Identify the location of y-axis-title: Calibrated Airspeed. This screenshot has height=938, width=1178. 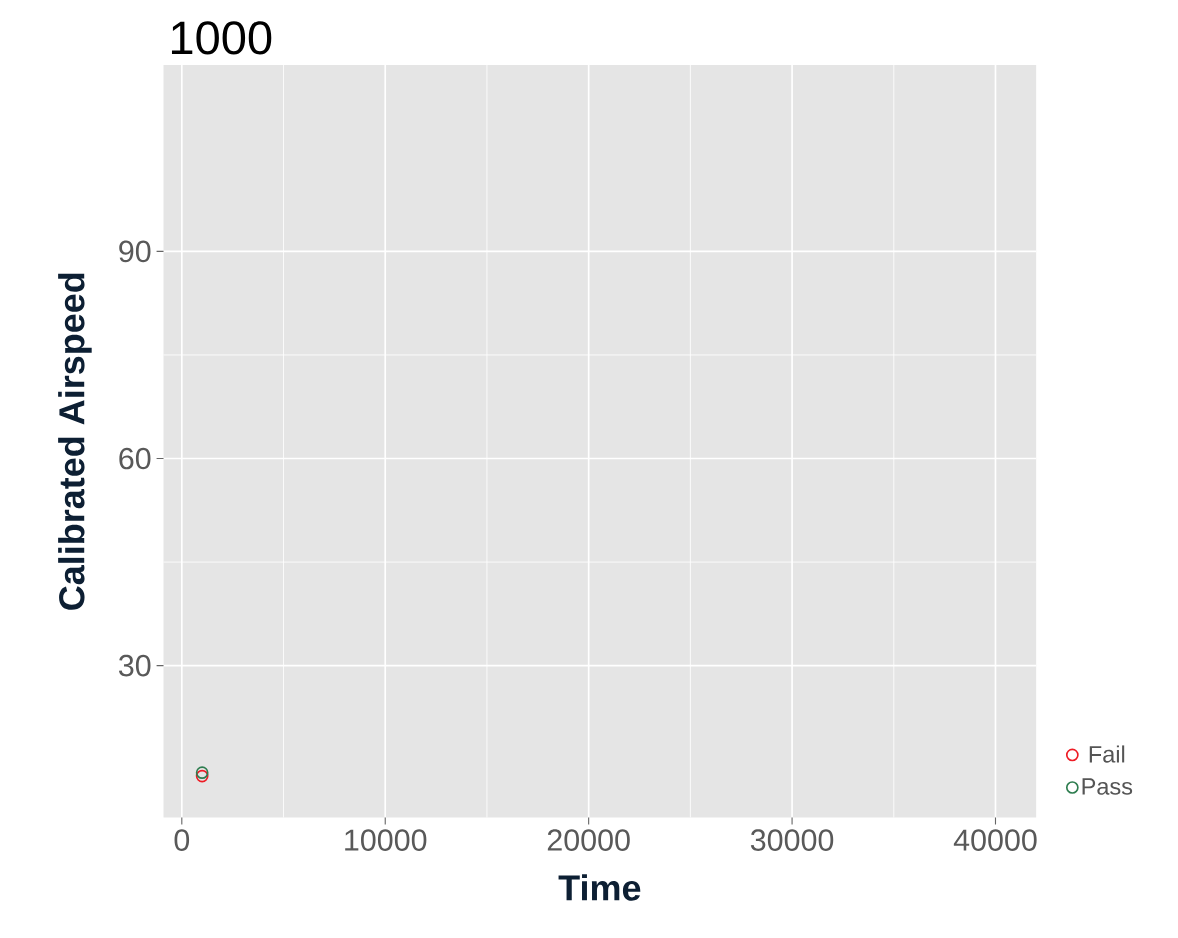
(75, 441).